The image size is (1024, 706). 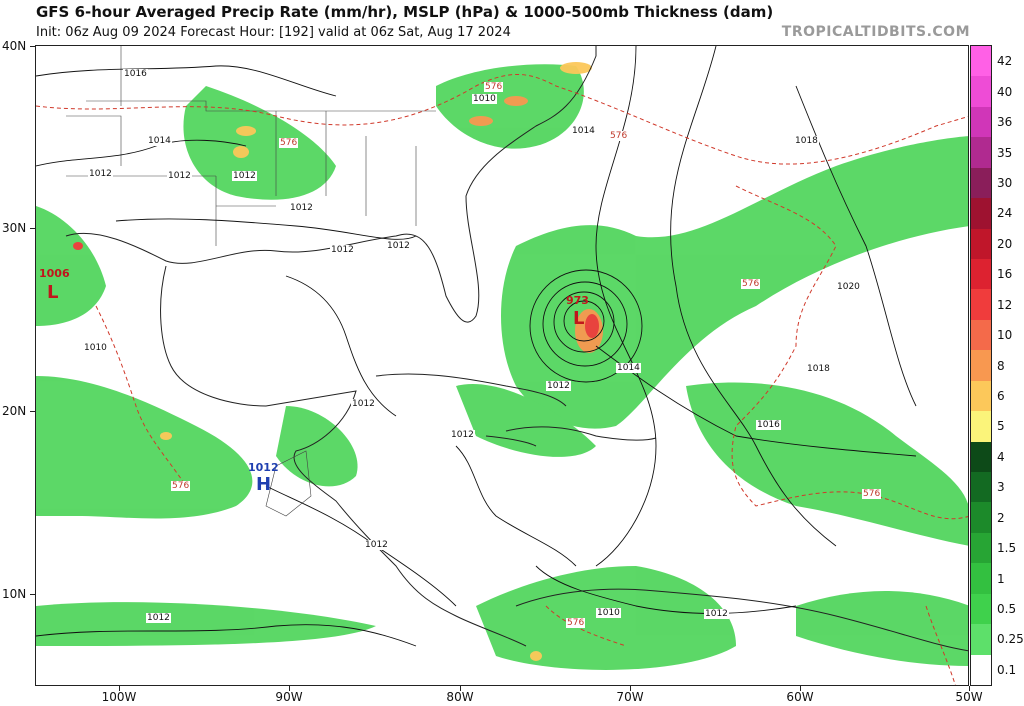 What do you see at coordinates (14, 411) in the screenshot?
I see `lat-label: 20N` at bounding box center [14, 411].